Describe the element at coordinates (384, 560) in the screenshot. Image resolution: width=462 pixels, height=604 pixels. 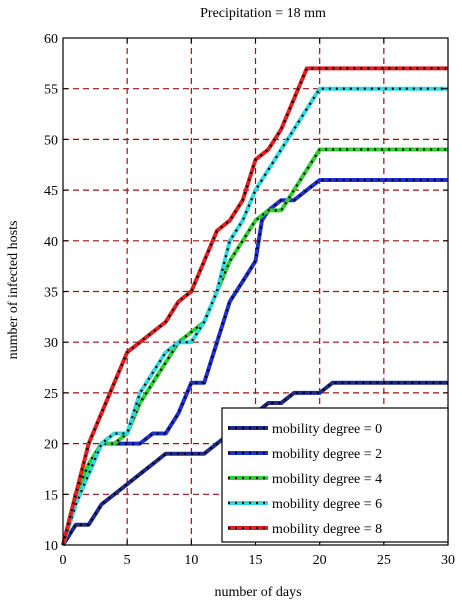
I see `x-tick-label: 25` at that location.